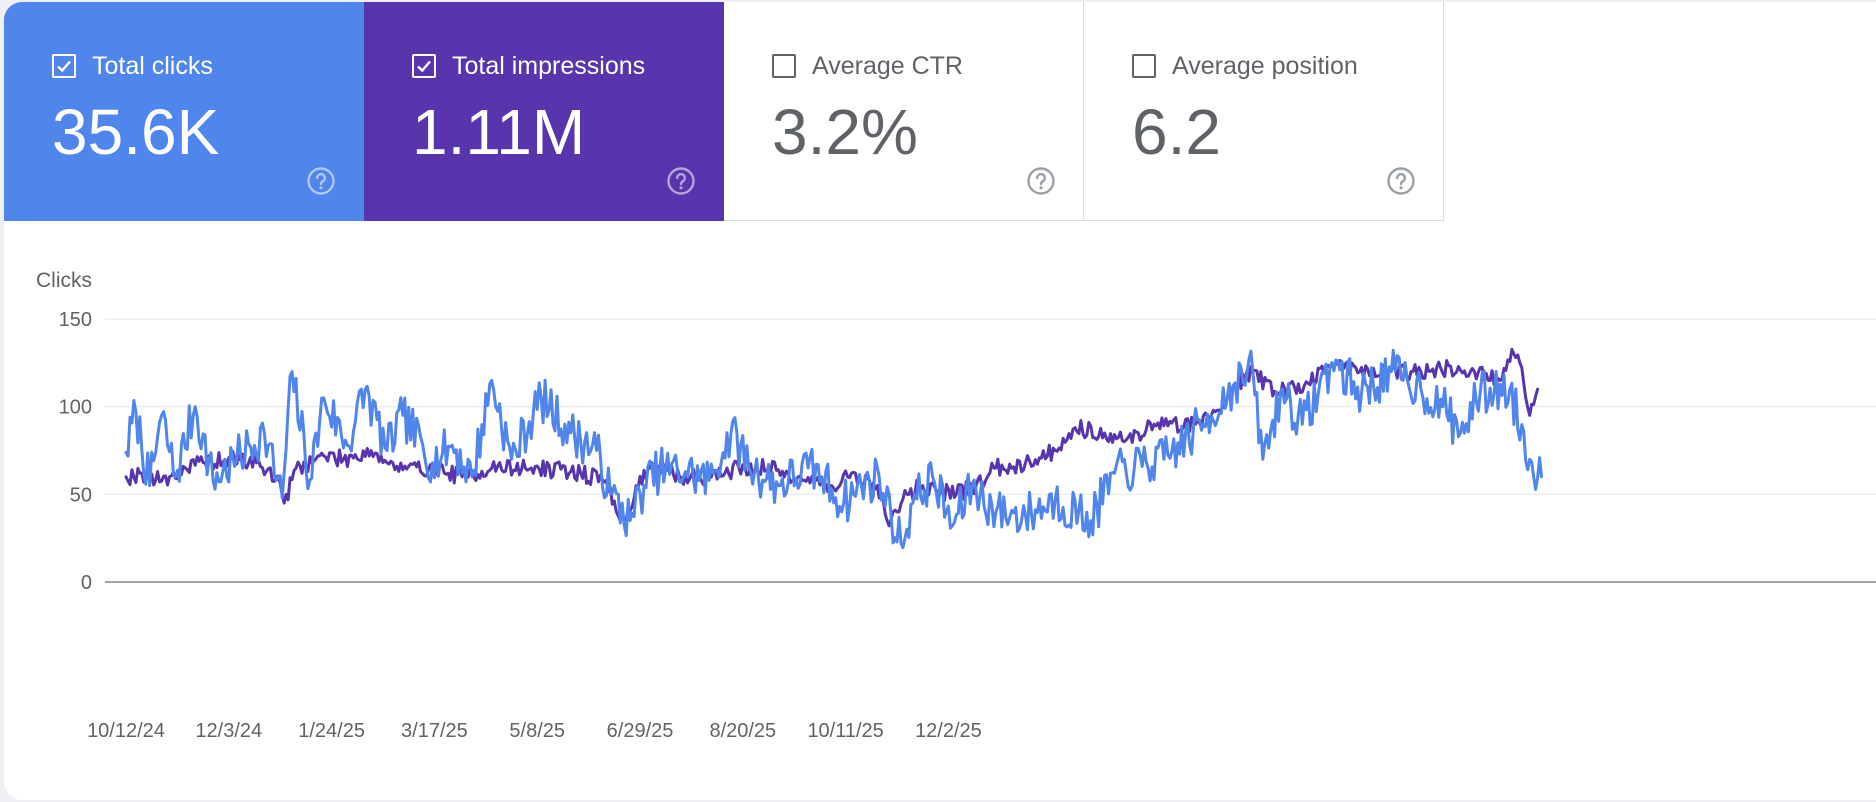 This screenshot has height=802, width=1876. What do you see at coordinates (1176, 132) in the screenshot?
I see `metric-value: 6.2` at bounding box center [1176, 132].